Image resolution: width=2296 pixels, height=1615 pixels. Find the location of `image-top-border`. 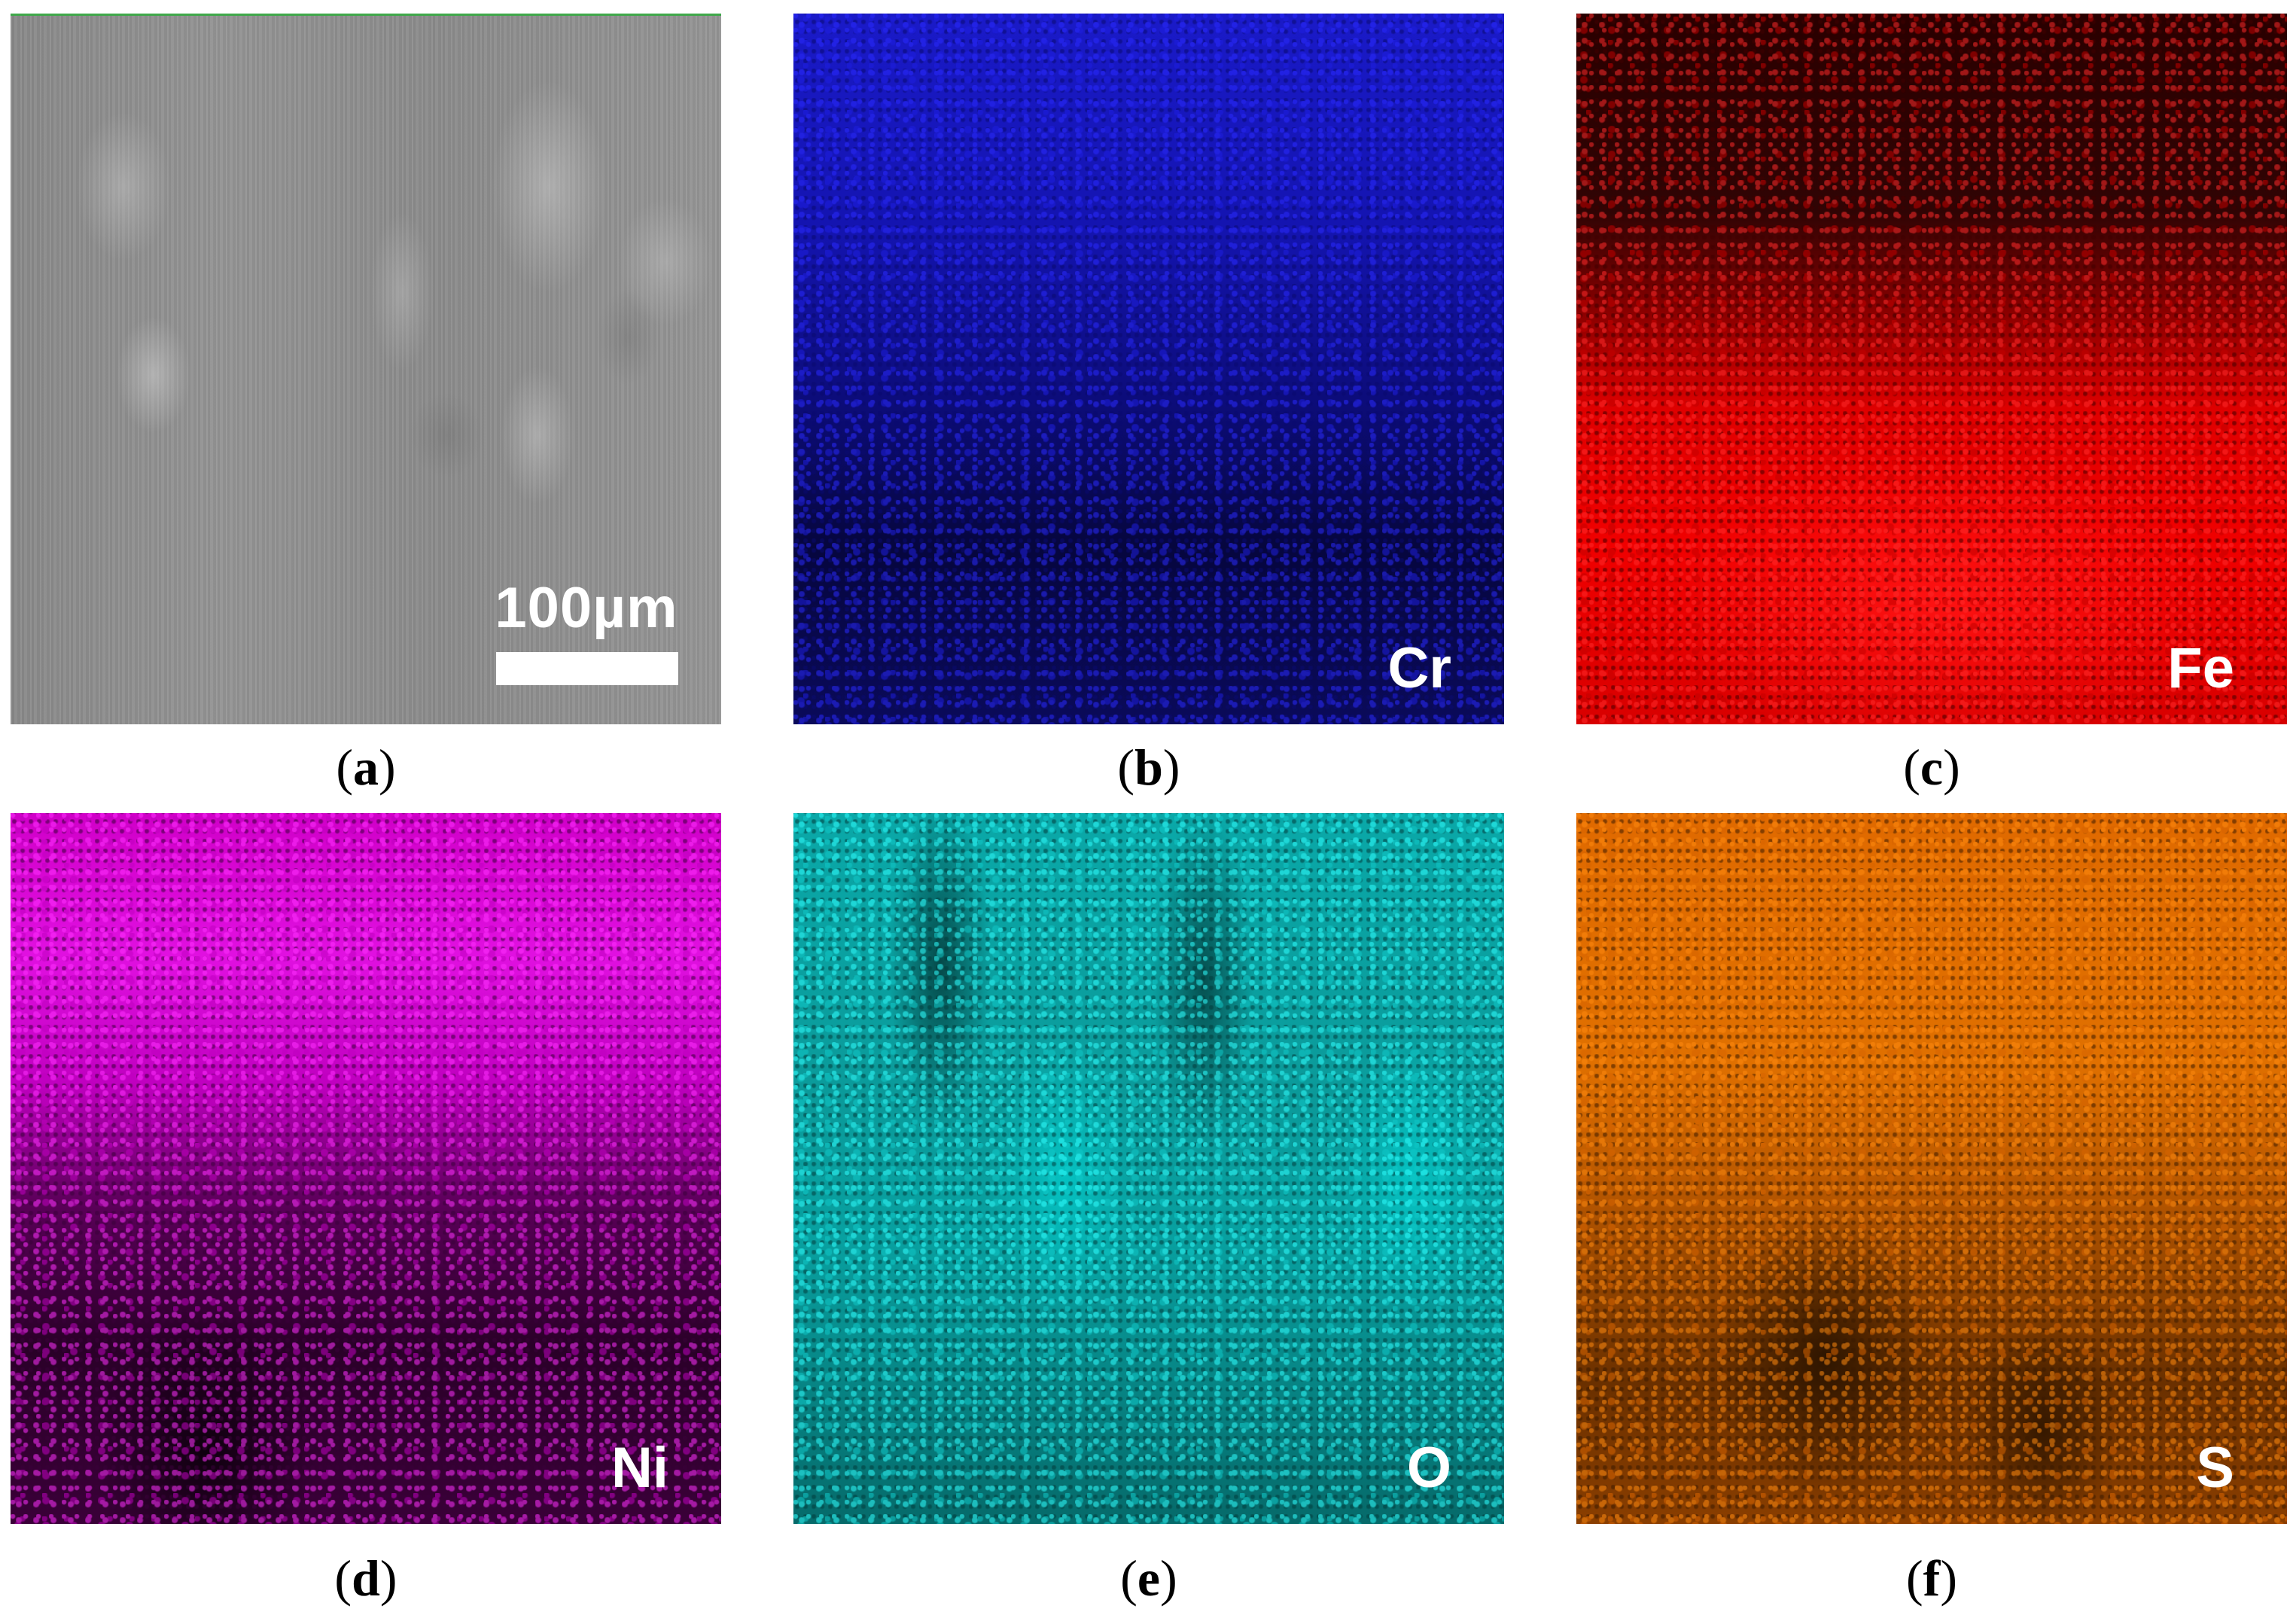

image-top-border is located at coordinates (366, 15).